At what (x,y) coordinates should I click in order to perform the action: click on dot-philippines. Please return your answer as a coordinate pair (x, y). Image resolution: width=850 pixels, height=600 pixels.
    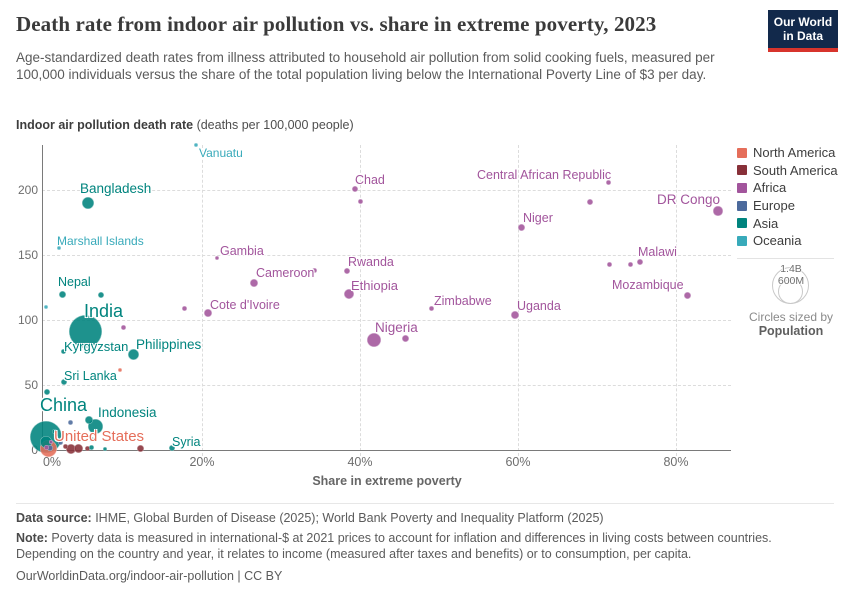
    Looking at the image, I should click on (133, 354).